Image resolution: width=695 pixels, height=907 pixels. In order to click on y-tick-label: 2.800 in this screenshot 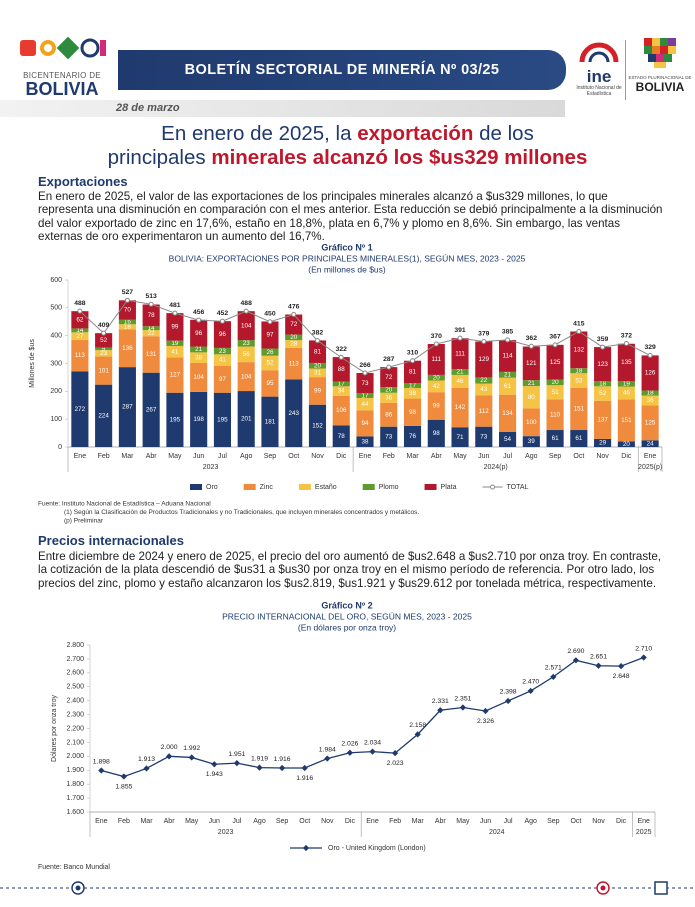, I will do `click(75, 645)`.